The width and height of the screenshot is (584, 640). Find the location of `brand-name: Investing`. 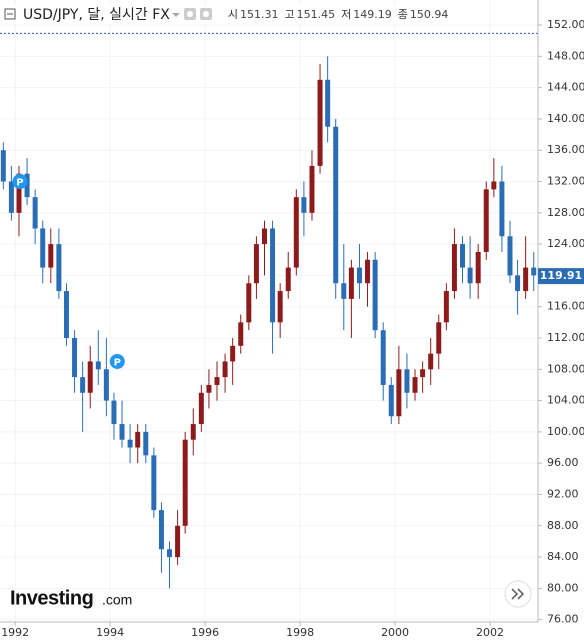

brand-name: Investing is located at coordinates (51, 598).